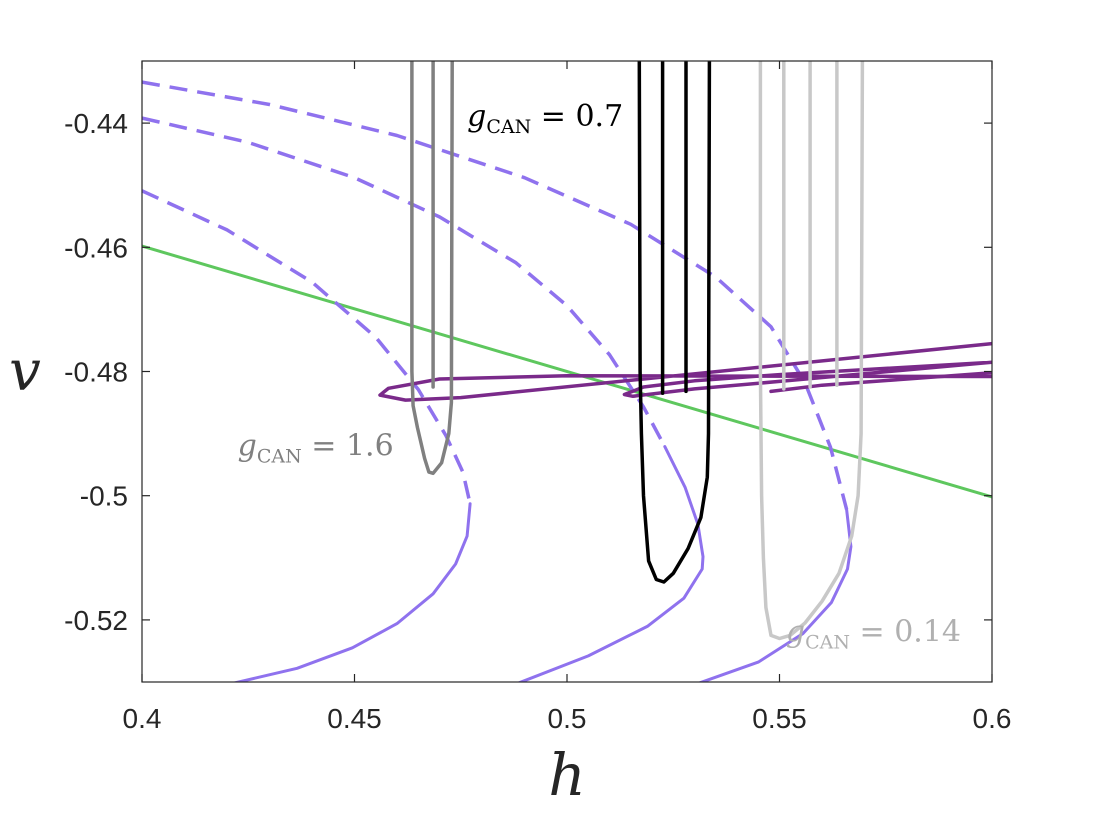 Image resolution: width=1096 pixels, height=822 pixels. Describe the element at coordinates (779, 718) in the screenshot. I see `x-tick-label: 0.55` at that location.